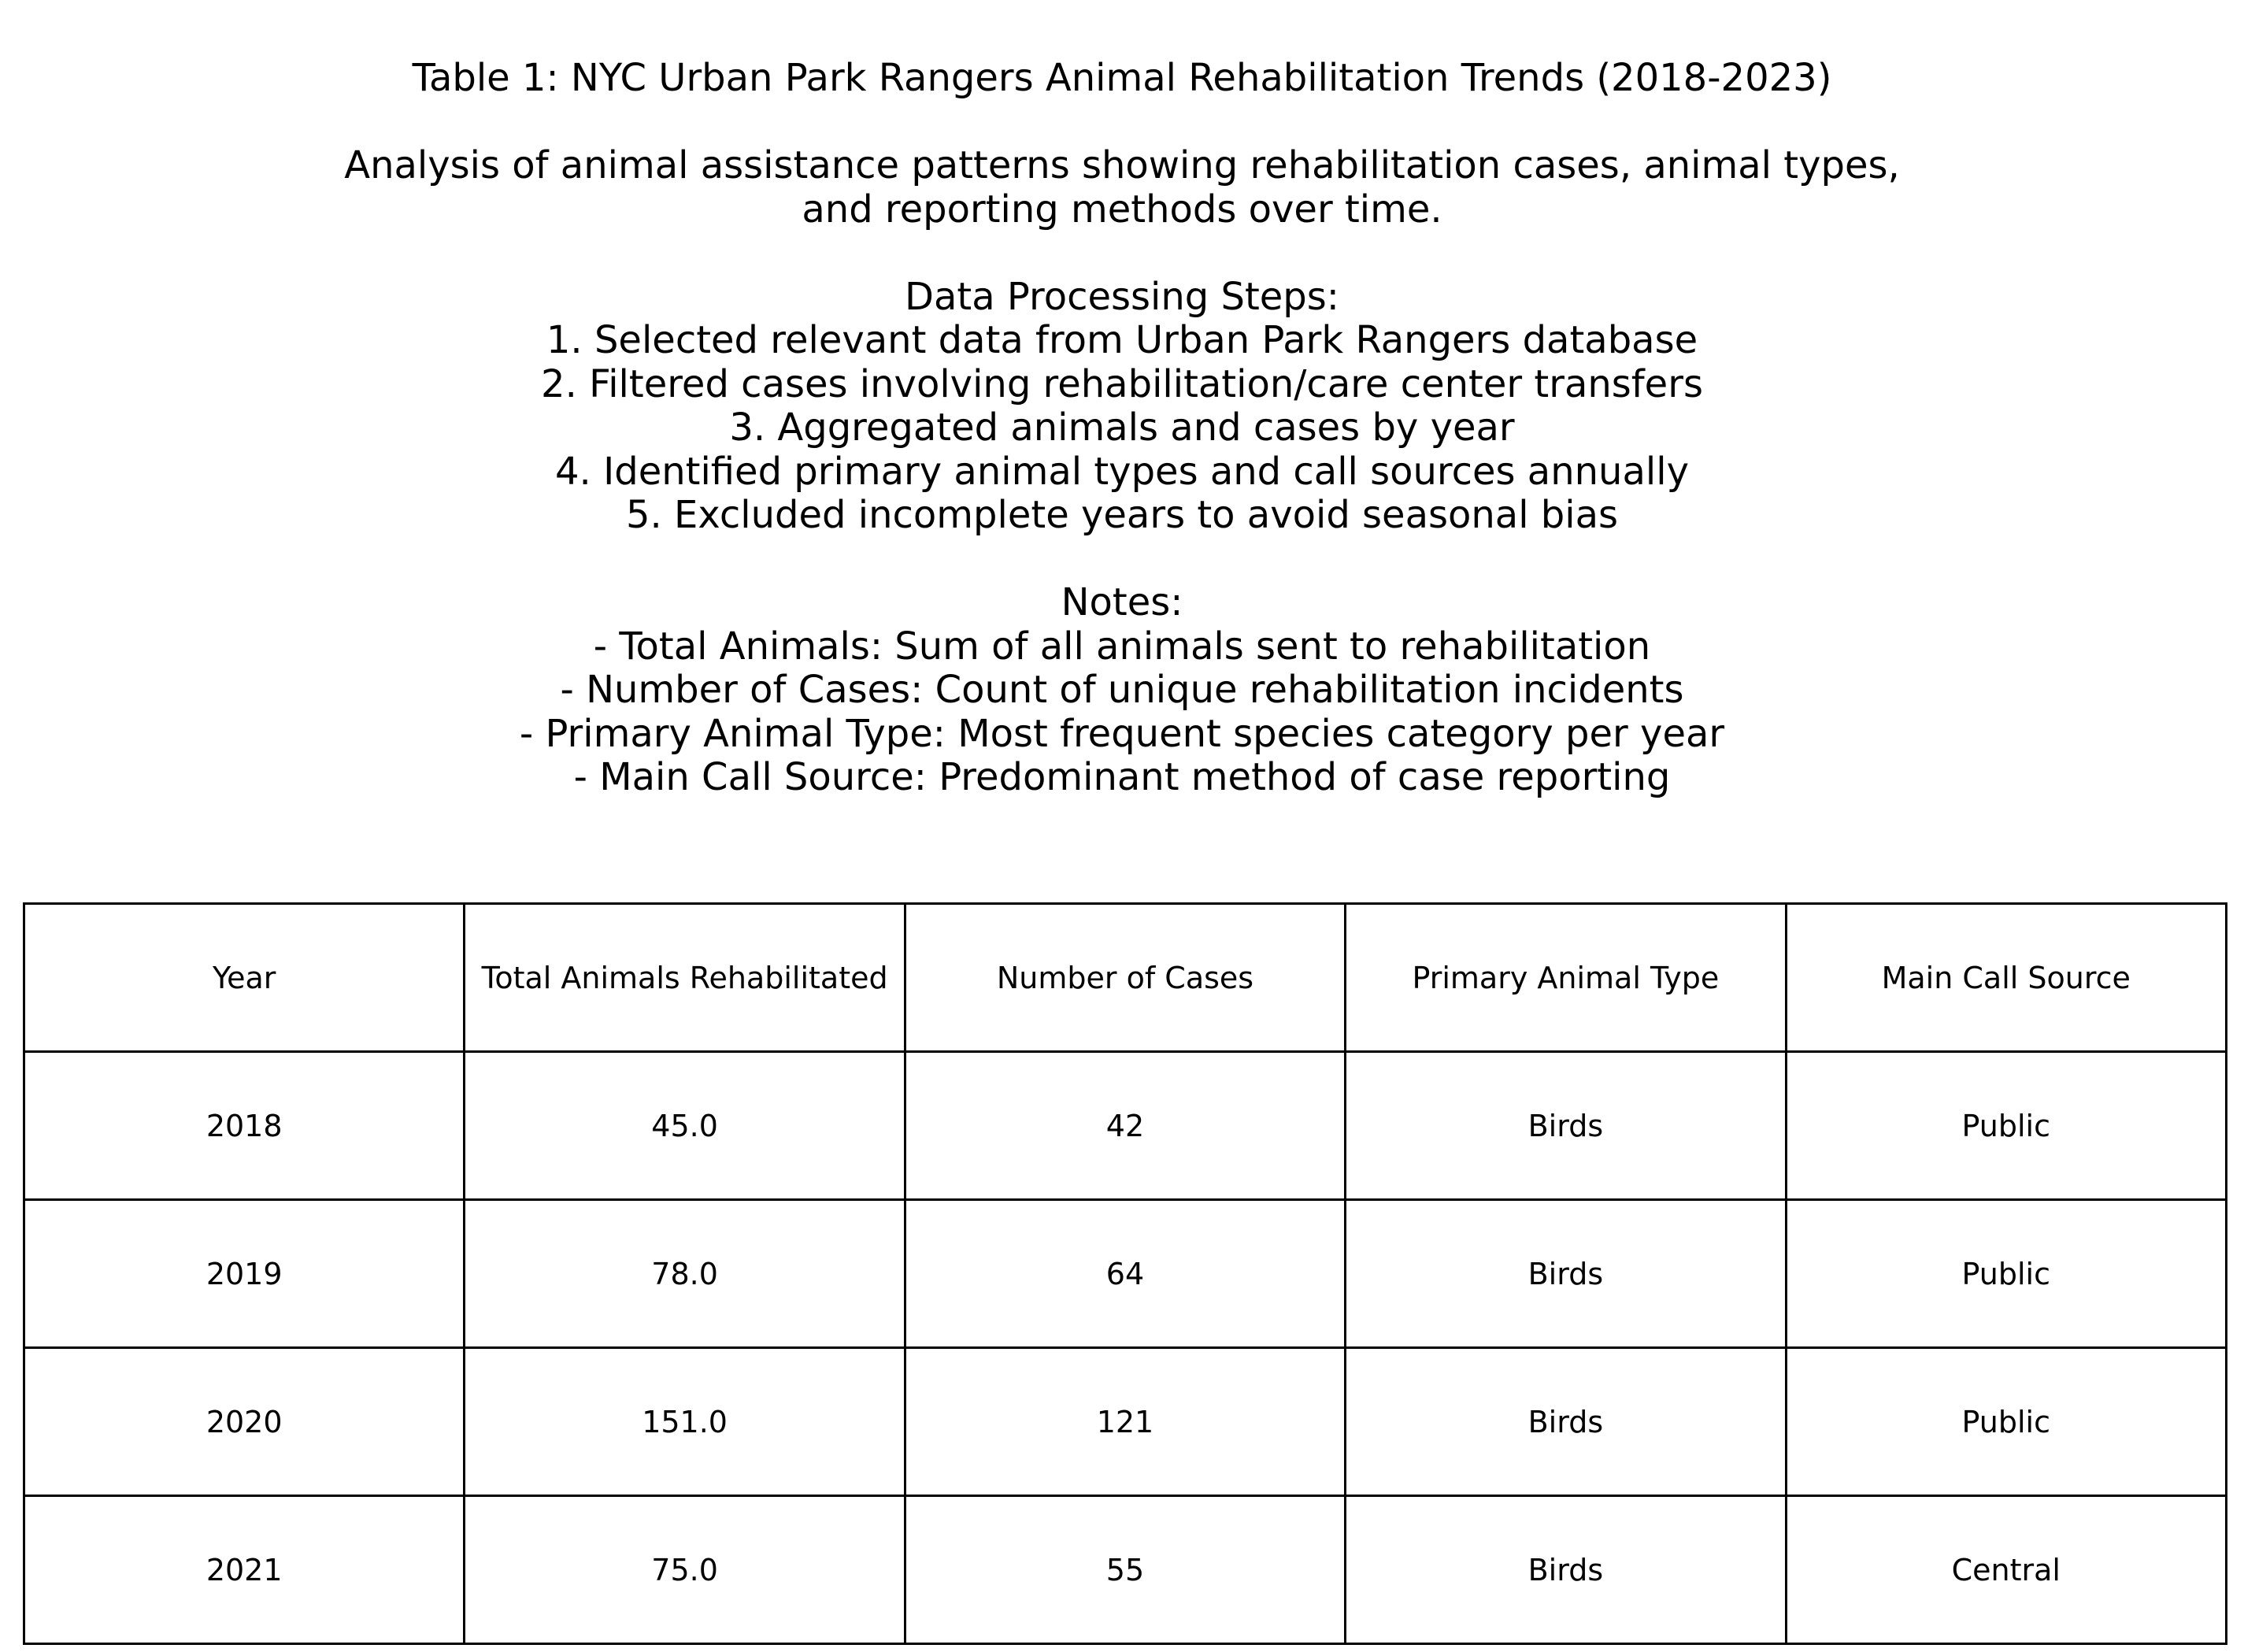  I want to click on table-cell: 45.0, so click(684, 1125).